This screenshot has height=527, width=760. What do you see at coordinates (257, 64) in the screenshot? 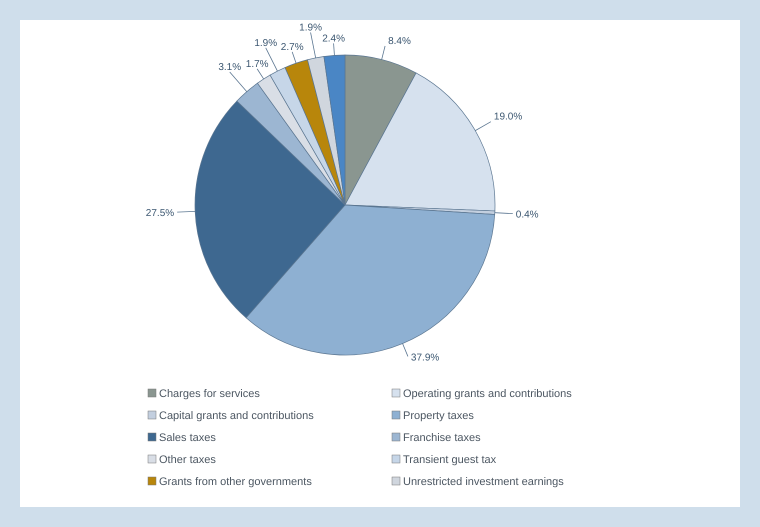
I see `data-label: 1.7%` at bounding box center [257, 64].